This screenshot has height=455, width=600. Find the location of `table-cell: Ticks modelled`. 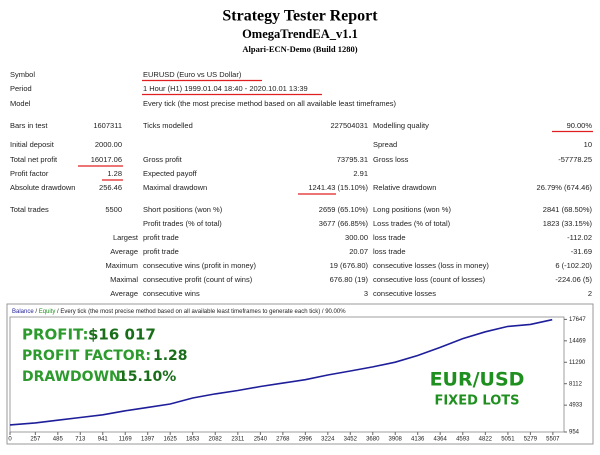

table-cell: Ticks modelled is located at coordinates (168, 125).